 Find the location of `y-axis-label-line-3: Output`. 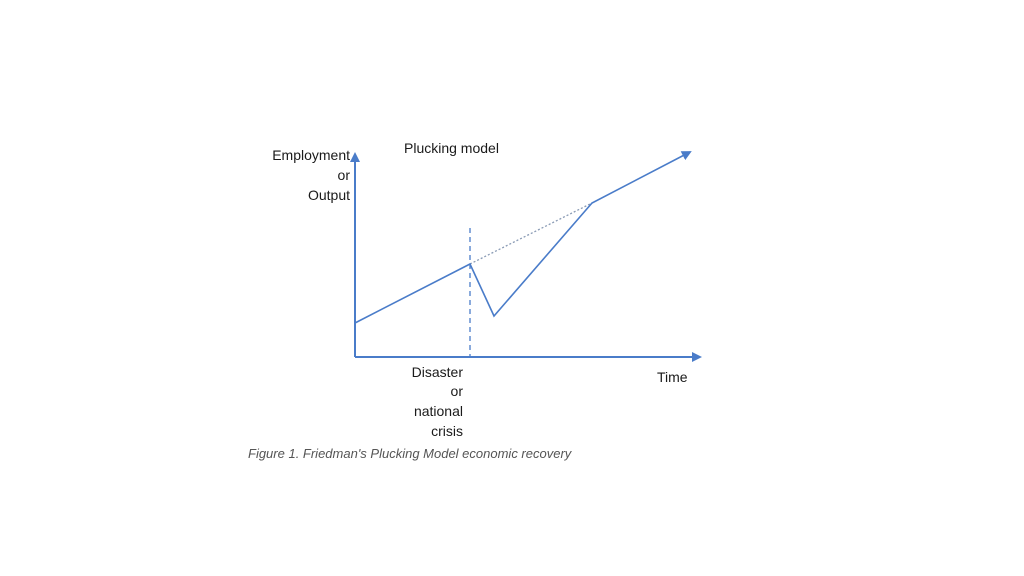

y-axis-label-line-3: Output is located at coordinates (329, 195).